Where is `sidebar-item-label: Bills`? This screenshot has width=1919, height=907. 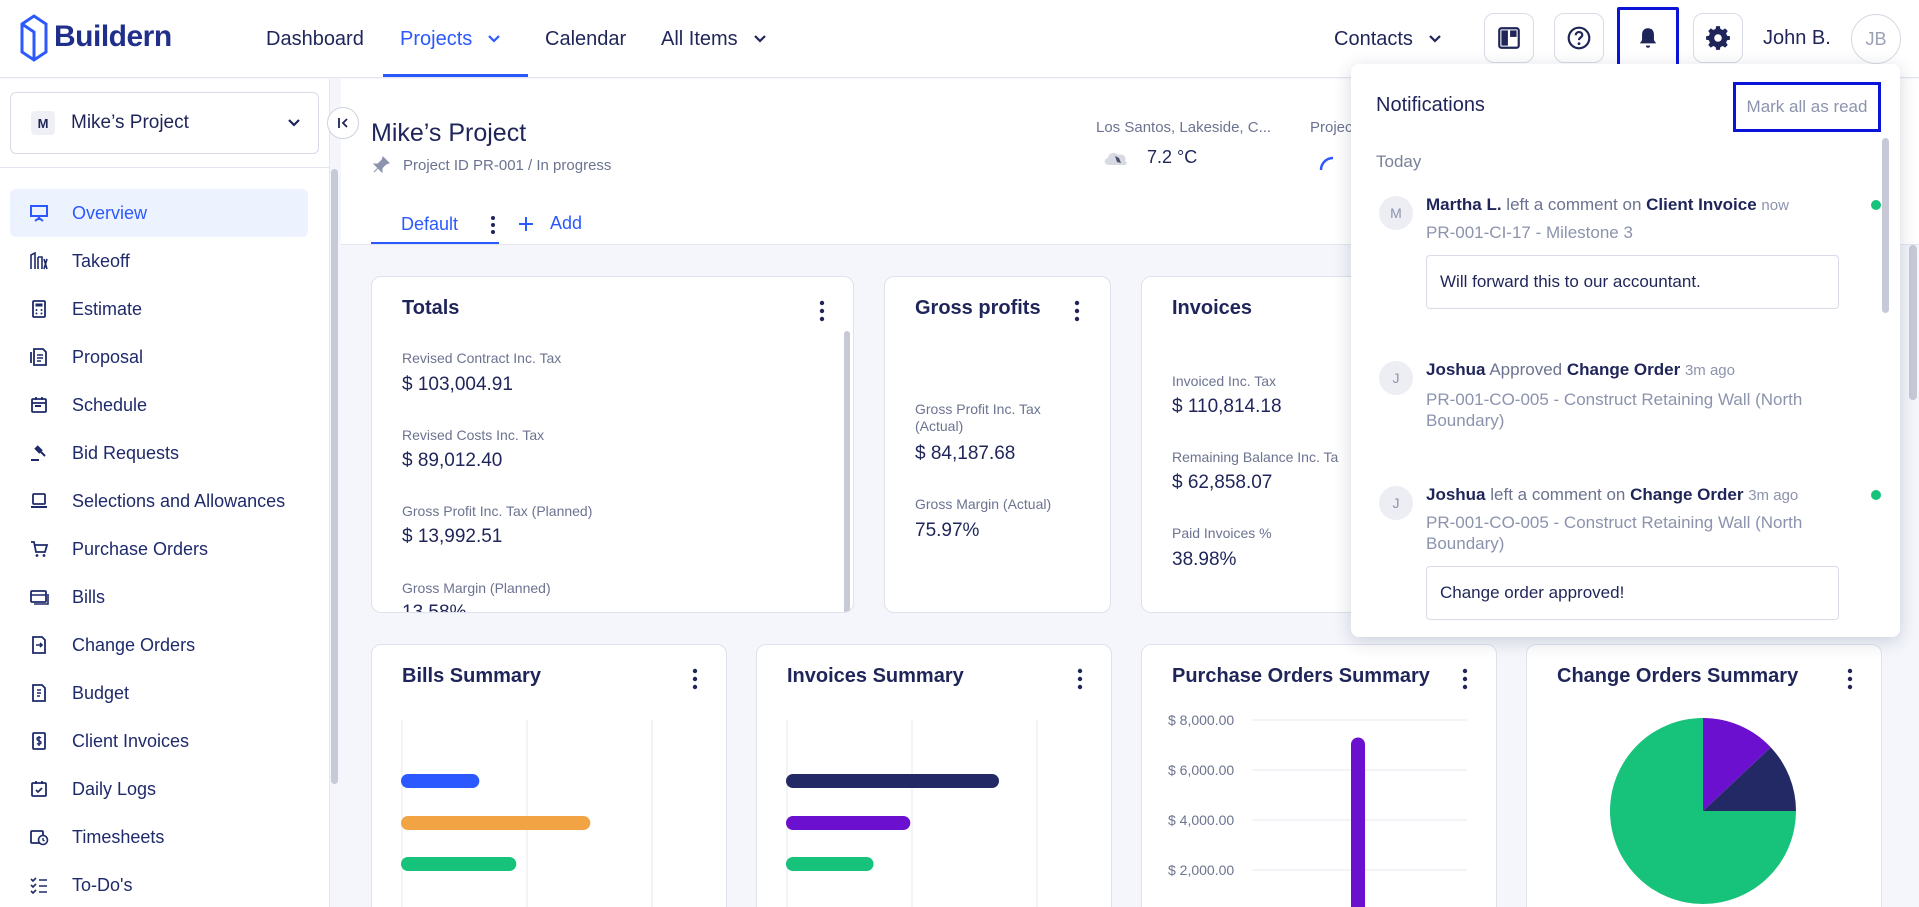 sidebar-item-label: Bills is located at coordinates (89, 596).